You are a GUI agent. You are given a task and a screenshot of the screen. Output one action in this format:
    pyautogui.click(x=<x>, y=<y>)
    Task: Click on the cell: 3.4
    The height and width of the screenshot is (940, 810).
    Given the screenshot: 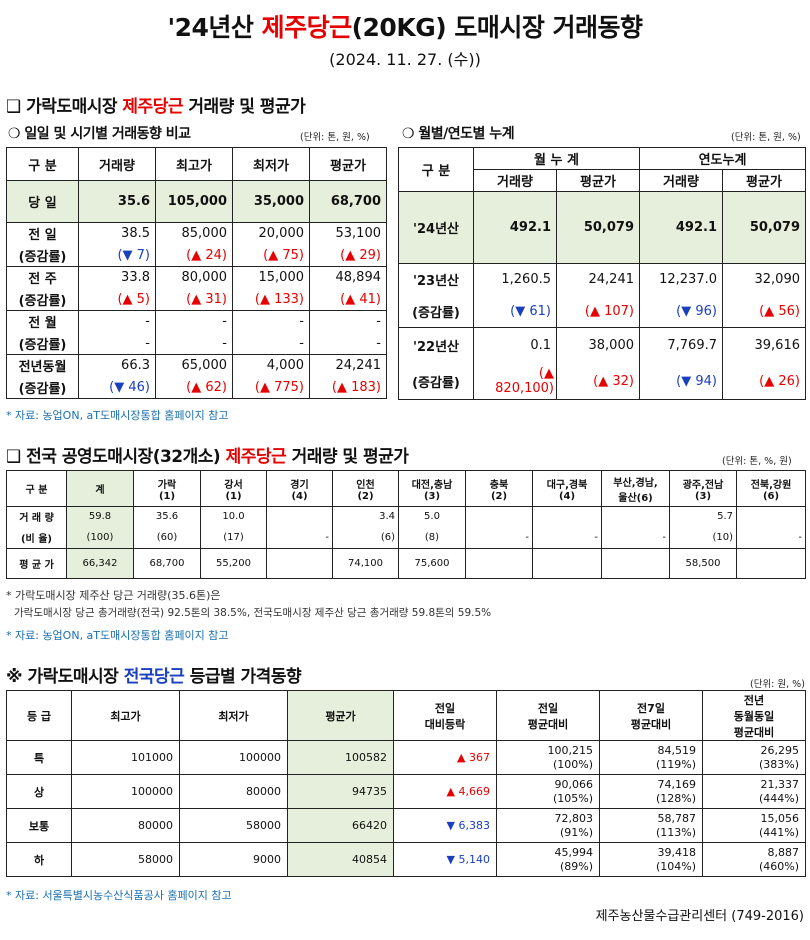 What is the action you would take?
    pyautogui.click(x=365, y=516)
    